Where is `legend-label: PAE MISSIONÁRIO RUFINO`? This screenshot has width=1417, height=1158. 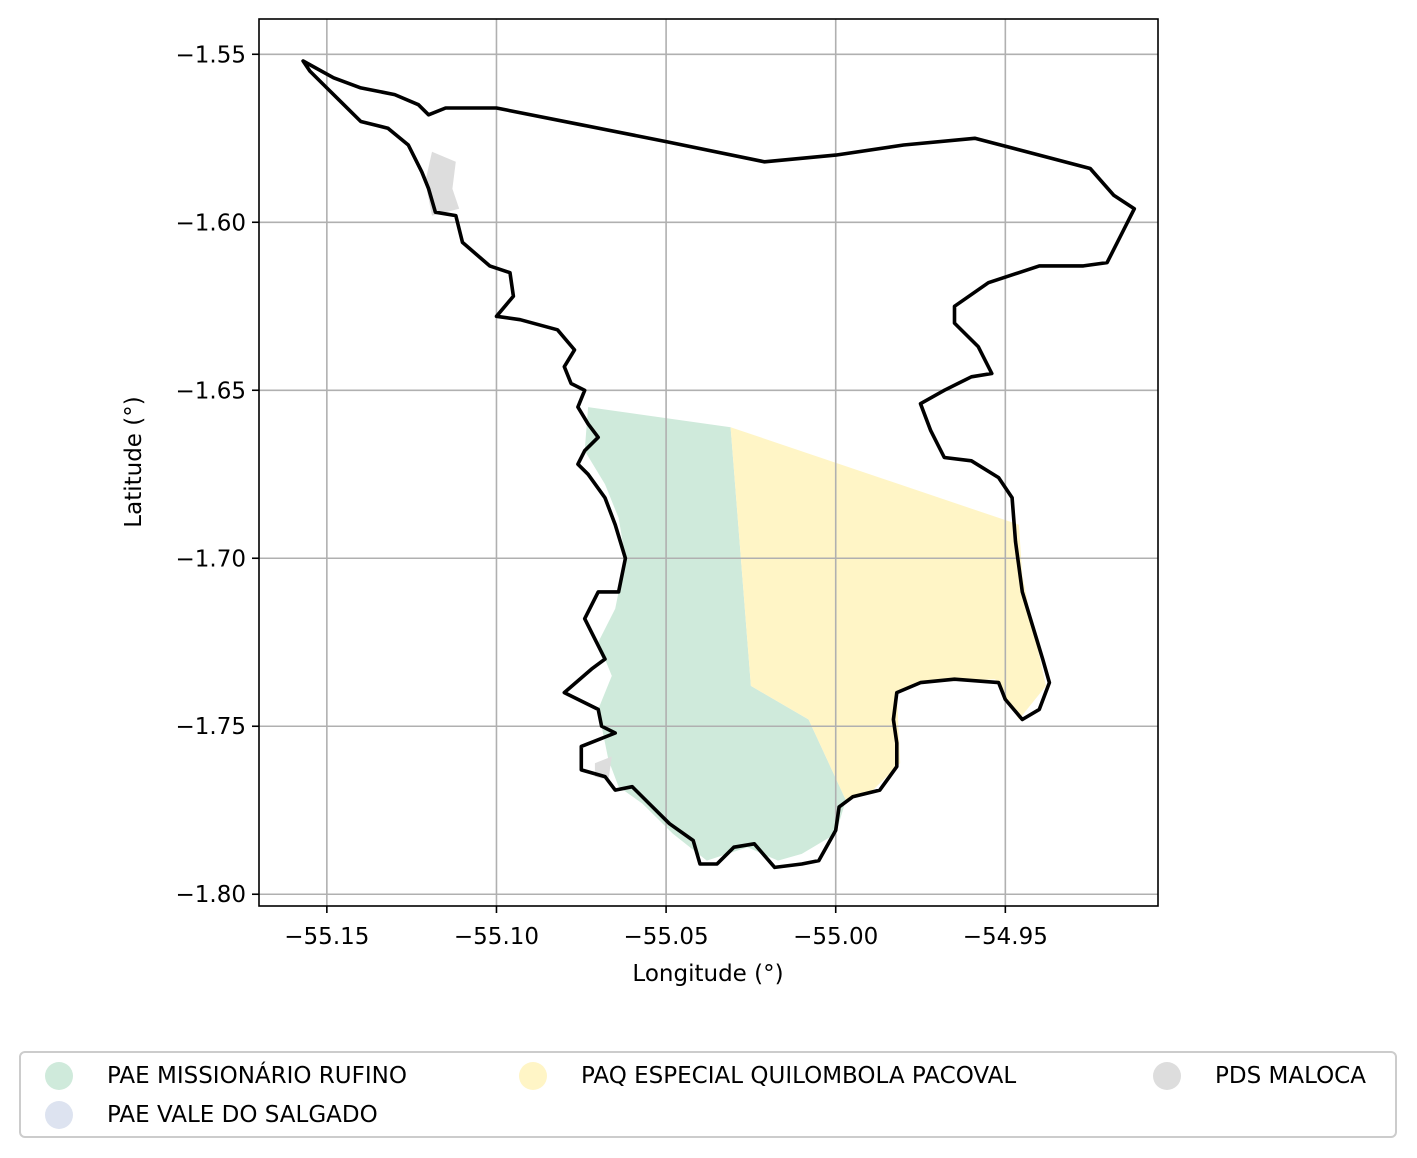 legend-label: PAE MISSIONÁRIO RUFINO is located at coordinates (257, 1076).